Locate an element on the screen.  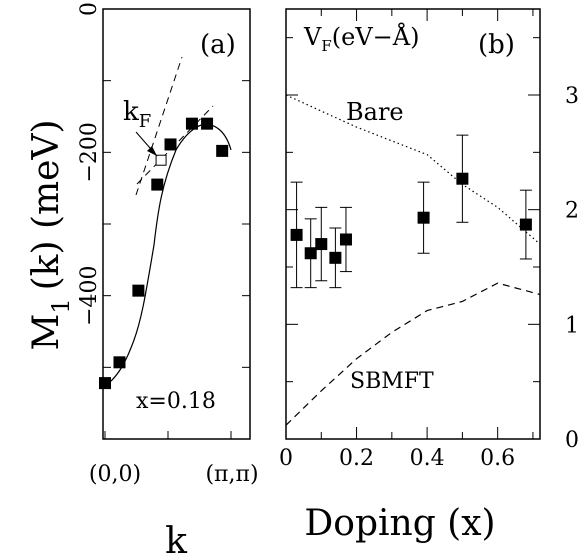
panel-b-points is located at coordinates (411, 211).